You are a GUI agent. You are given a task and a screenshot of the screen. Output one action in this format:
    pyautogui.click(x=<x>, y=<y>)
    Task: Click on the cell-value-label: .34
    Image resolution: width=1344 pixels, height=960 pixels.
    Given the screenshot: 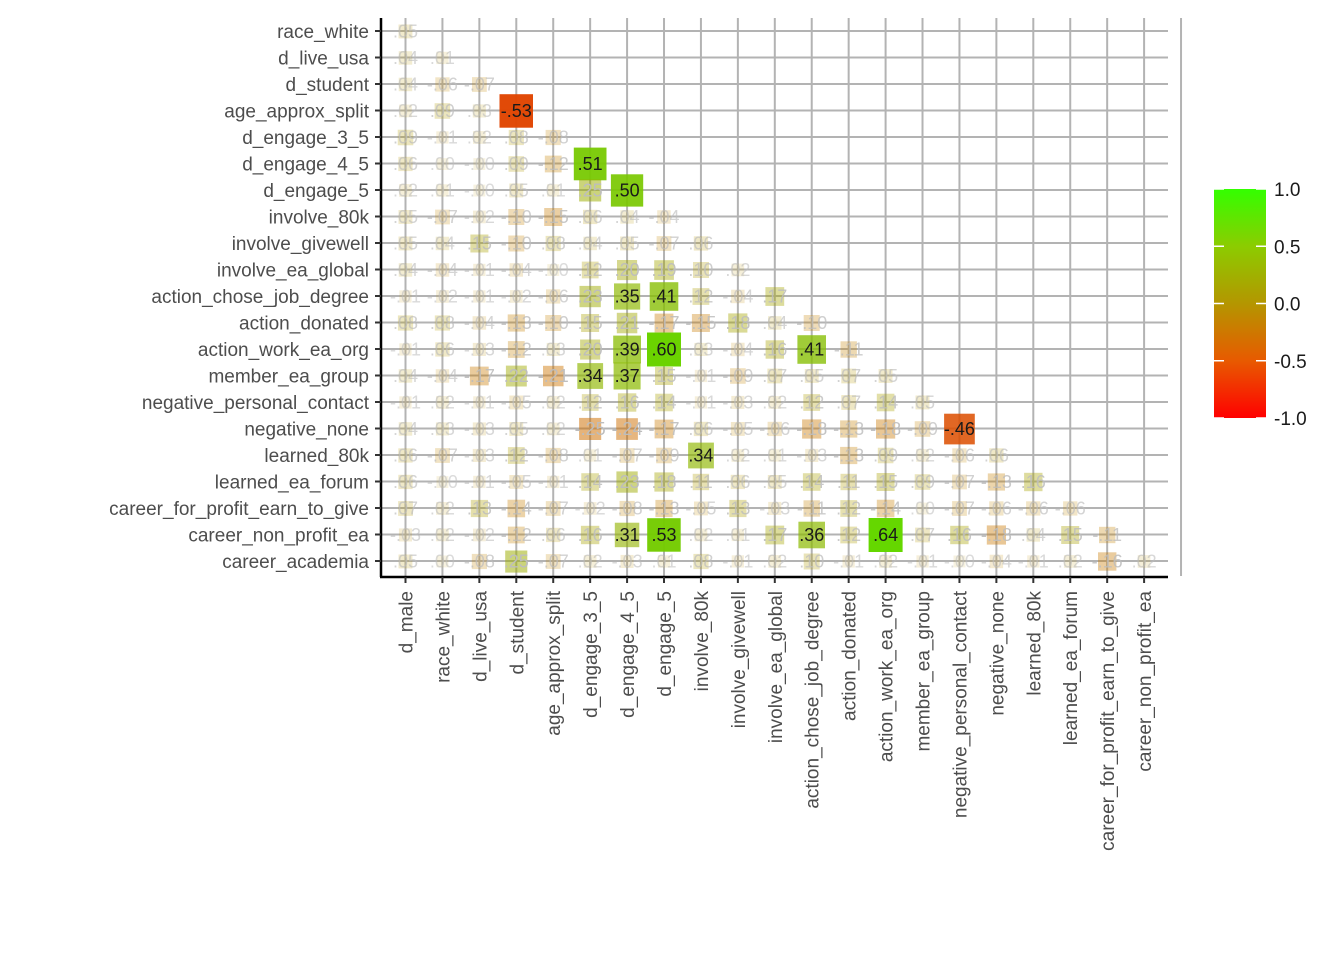 What is the action you would take?
    pyautogui.click(x=590, y=376)
    